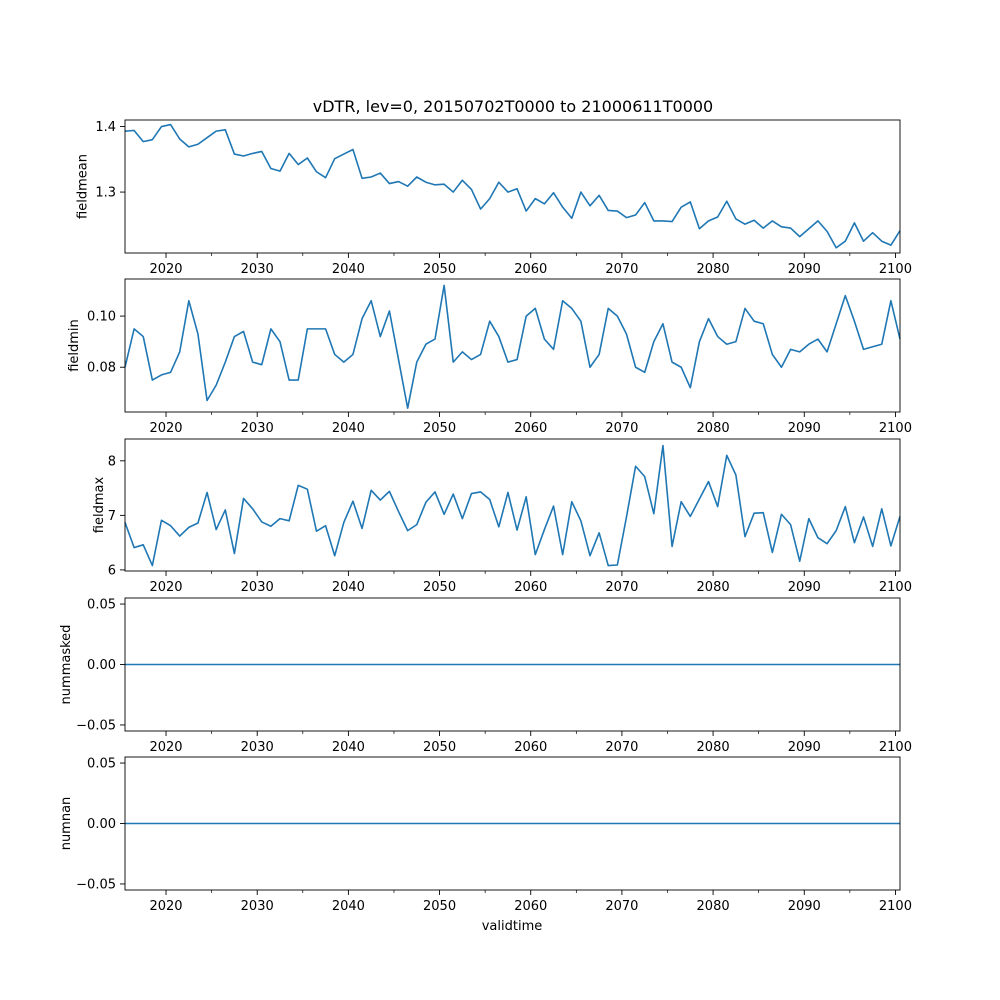 The width and height of the screenshot is (1000, 1000). Describe the element at coordinates (82, 186) in the screenshot. I see `y-axis-label-fieldmean: fieldmean` at that location.